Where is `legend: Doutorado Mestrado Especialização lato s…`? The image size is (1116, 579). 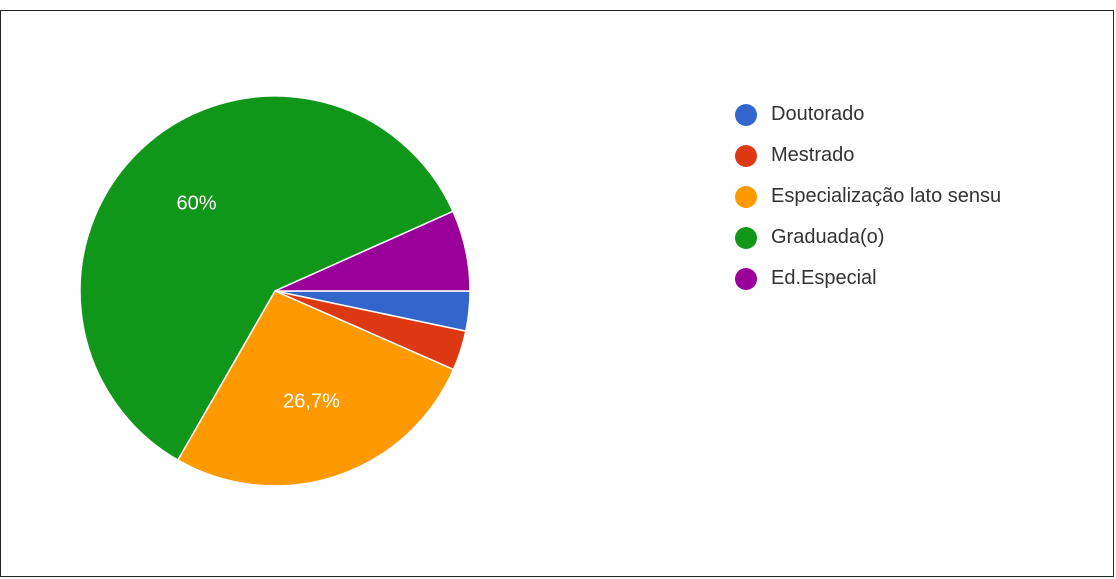 legend: Doutorado Mestrado Especialização lato s… is located at coordinates (868, 196).